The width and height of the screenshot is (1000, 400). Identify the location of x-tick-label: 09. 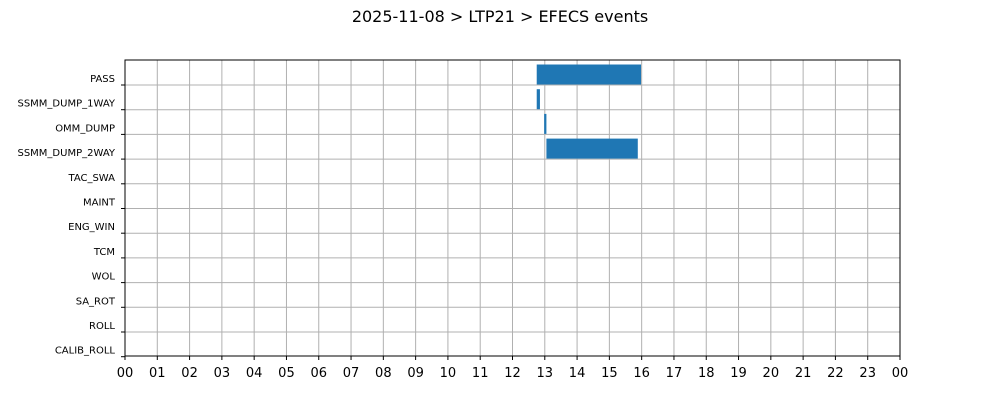
(415, 373).